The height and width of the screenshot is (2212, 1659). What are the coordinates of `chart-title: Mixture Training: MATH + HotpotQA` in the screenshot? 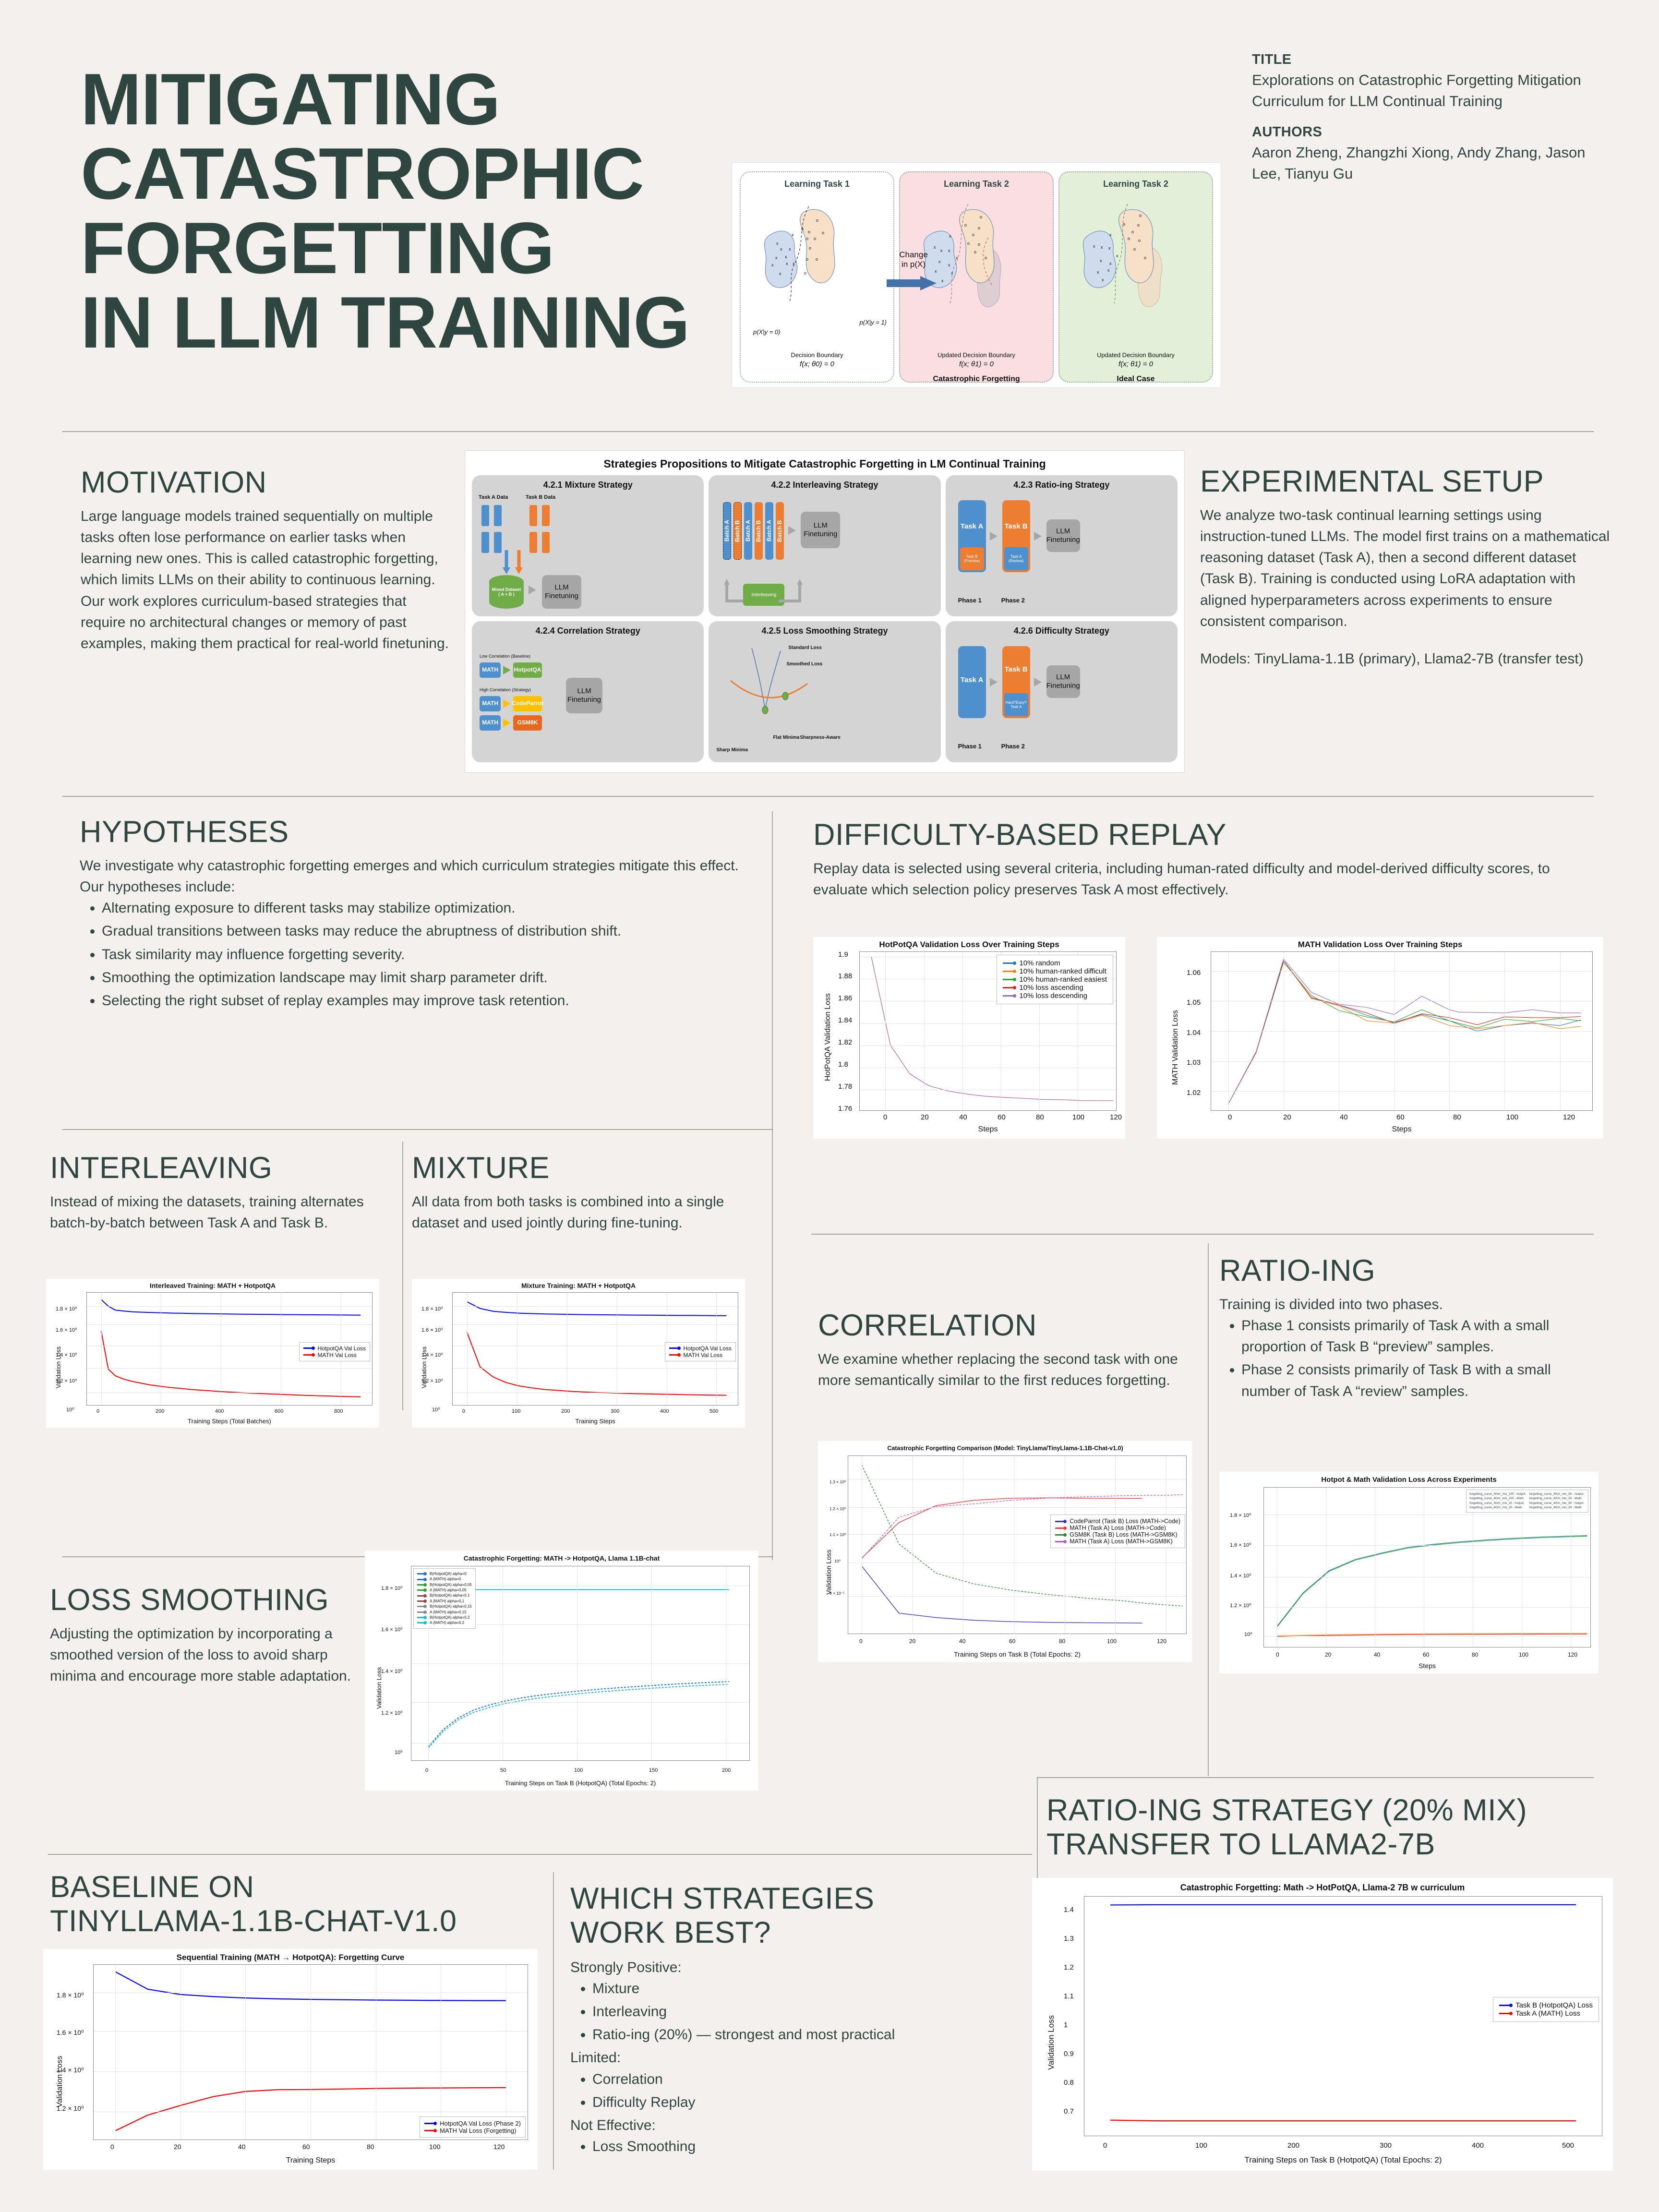 It's located at (578, 1285).